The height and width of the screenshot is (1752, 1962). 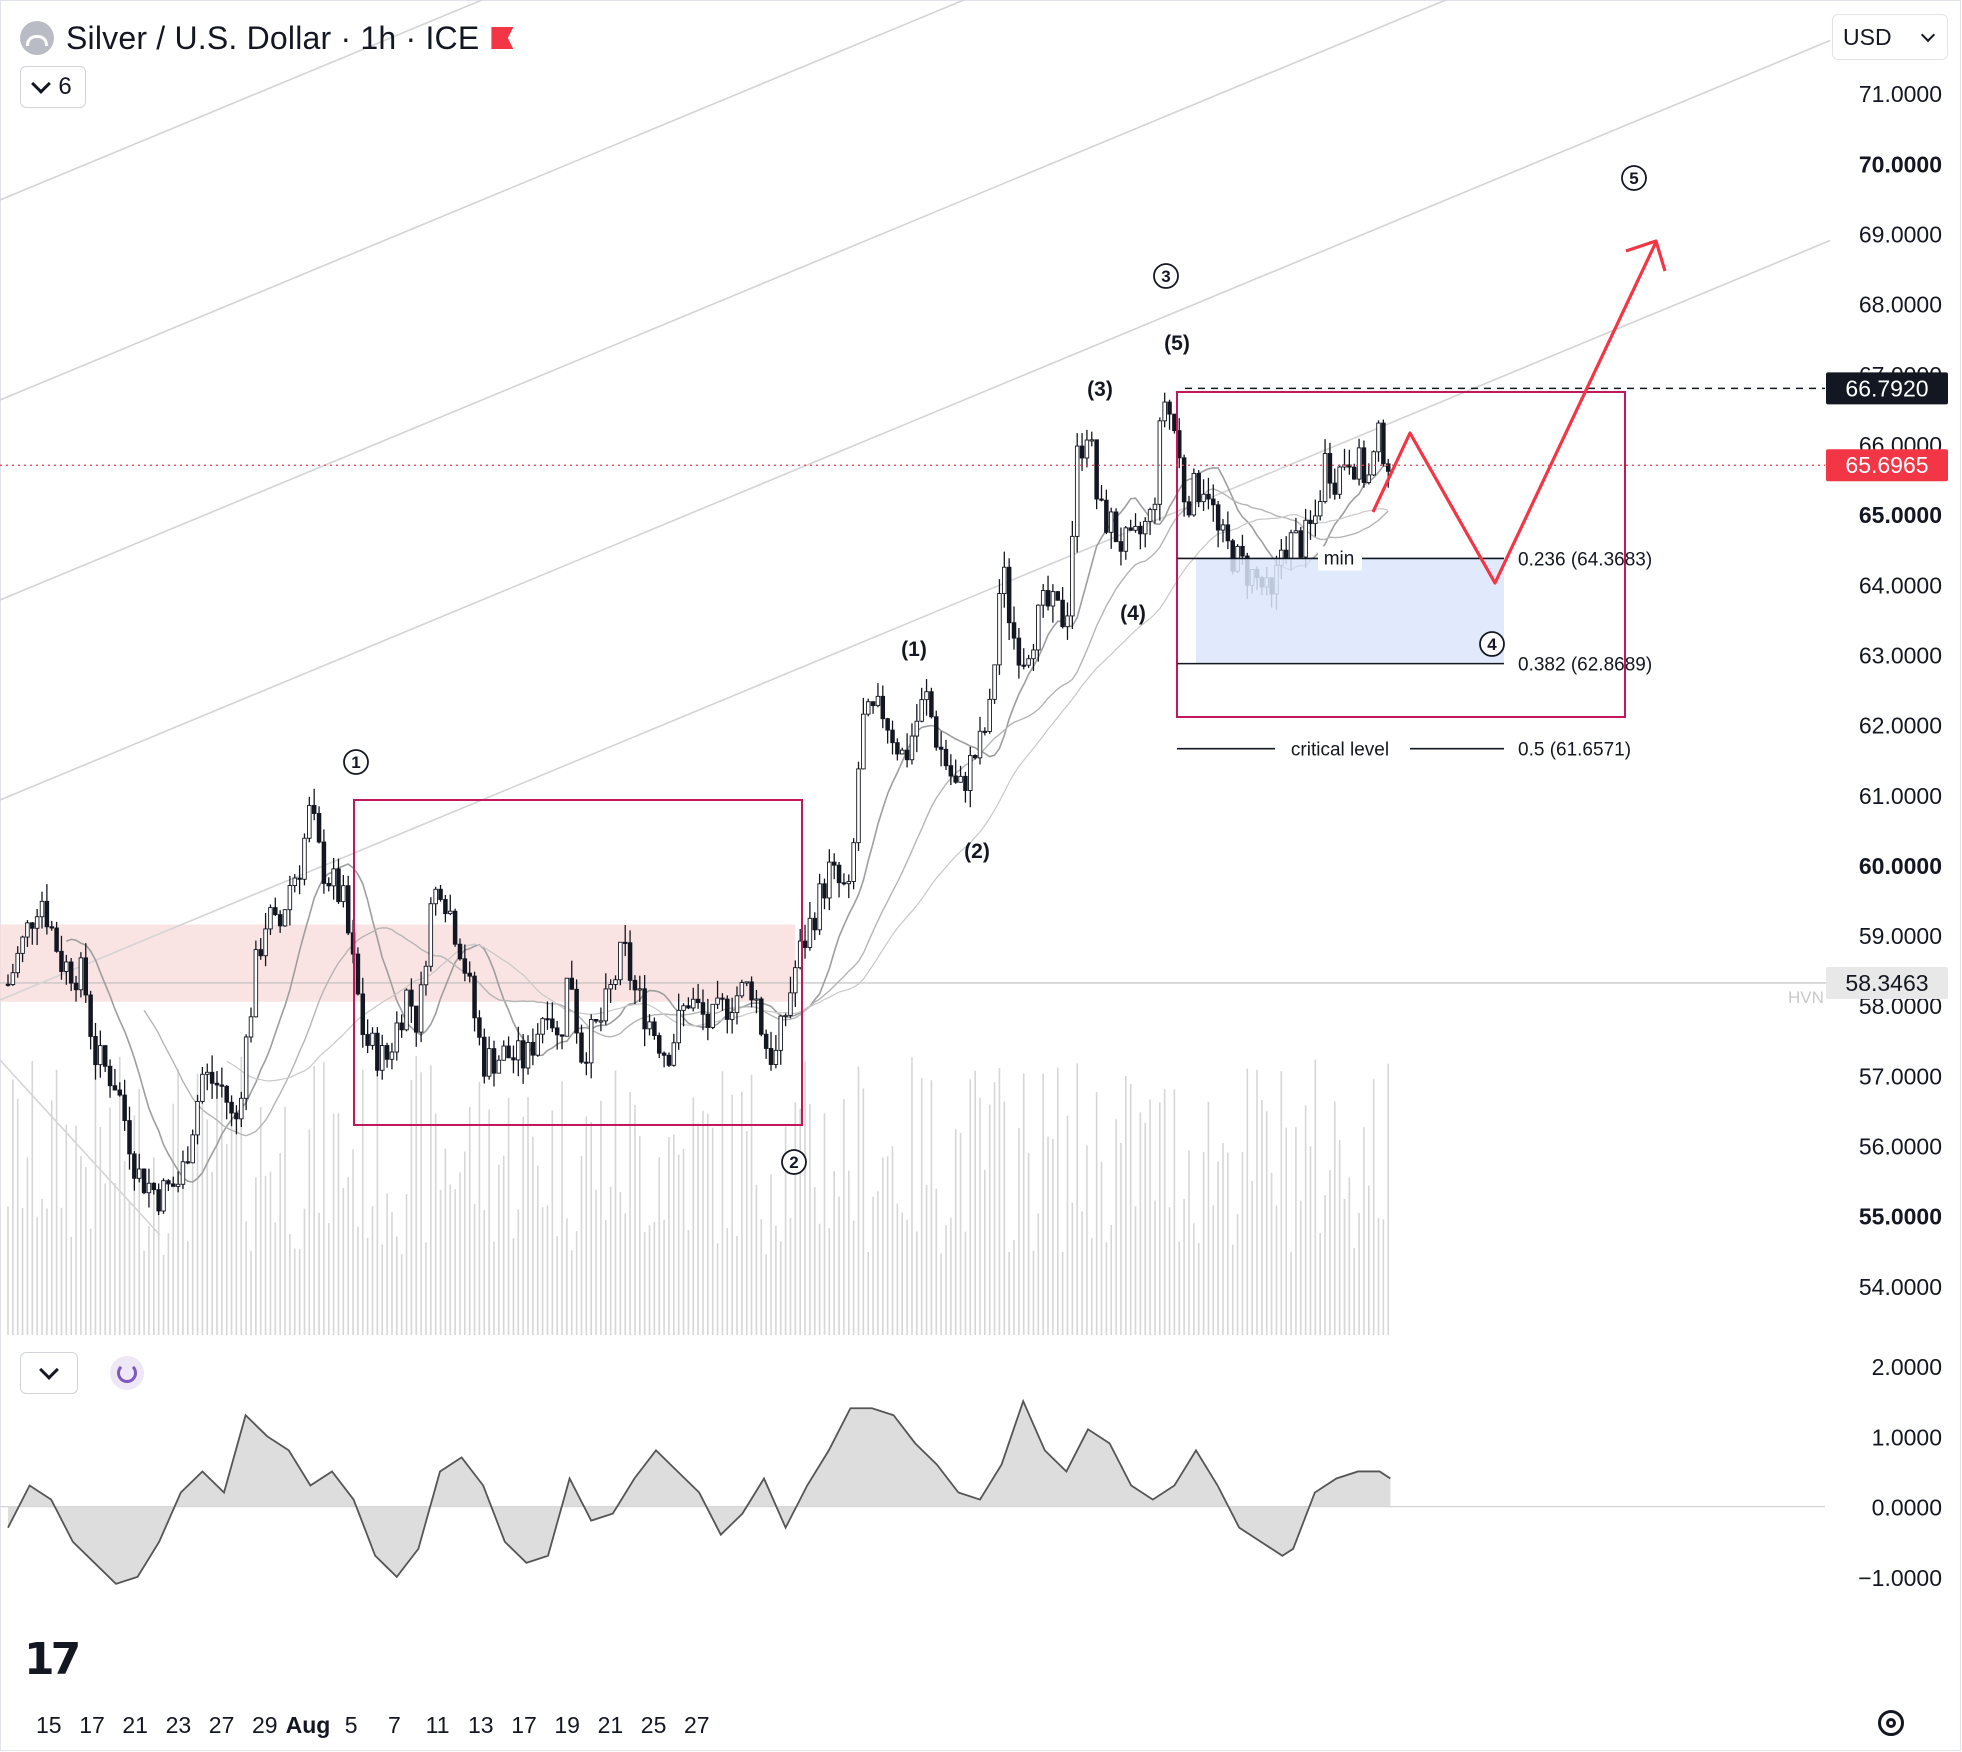 I want to click on flag-icon, so click(x=502, y=38).